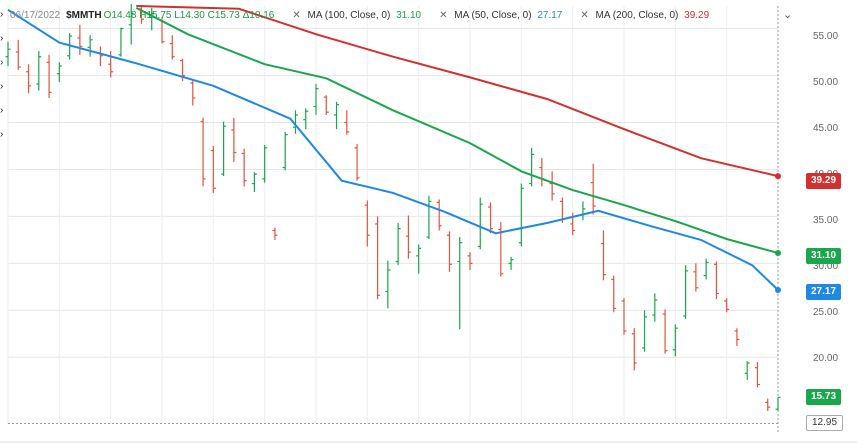 Image resolution: width=857 pixels, height=443 pixels. What do you see at coordinates (824, 256) in the screenshot?
I see `ma-100-price-badge: 31.10` at bounding box center [824, 256].